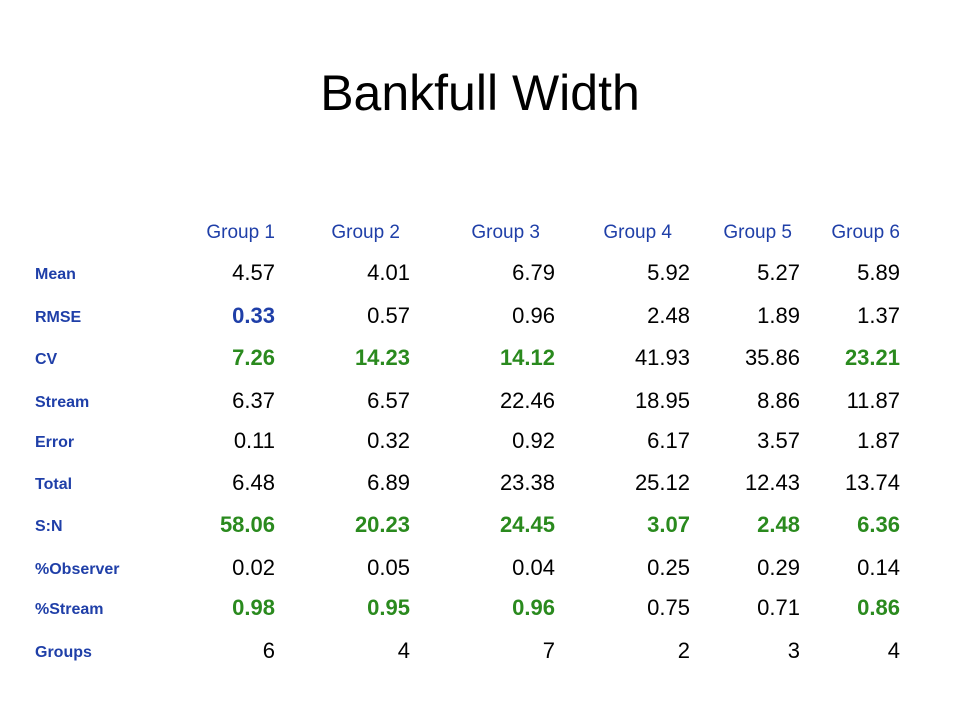 The image size is (960, 720). Describe the element at coordinates (63, 652) in the screenshot. I see `row-label: Groups` at that location.